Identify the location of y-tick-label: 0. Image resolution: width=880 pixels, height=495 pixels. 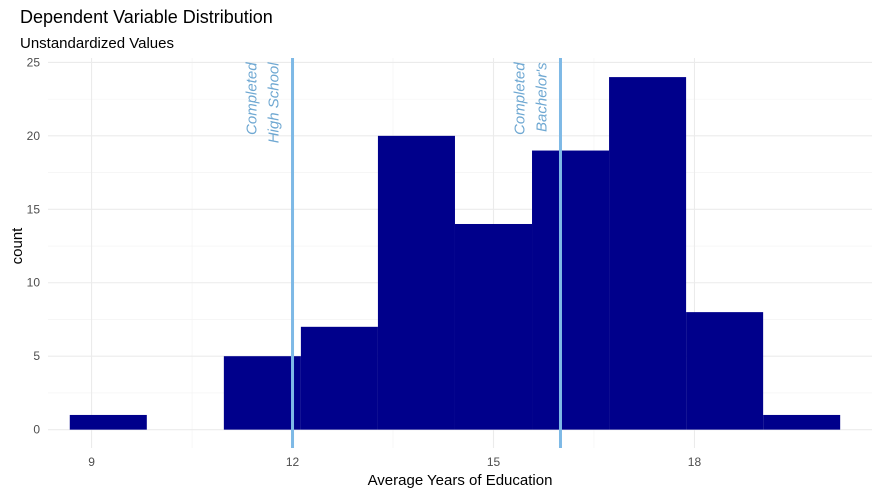
(36, 430).